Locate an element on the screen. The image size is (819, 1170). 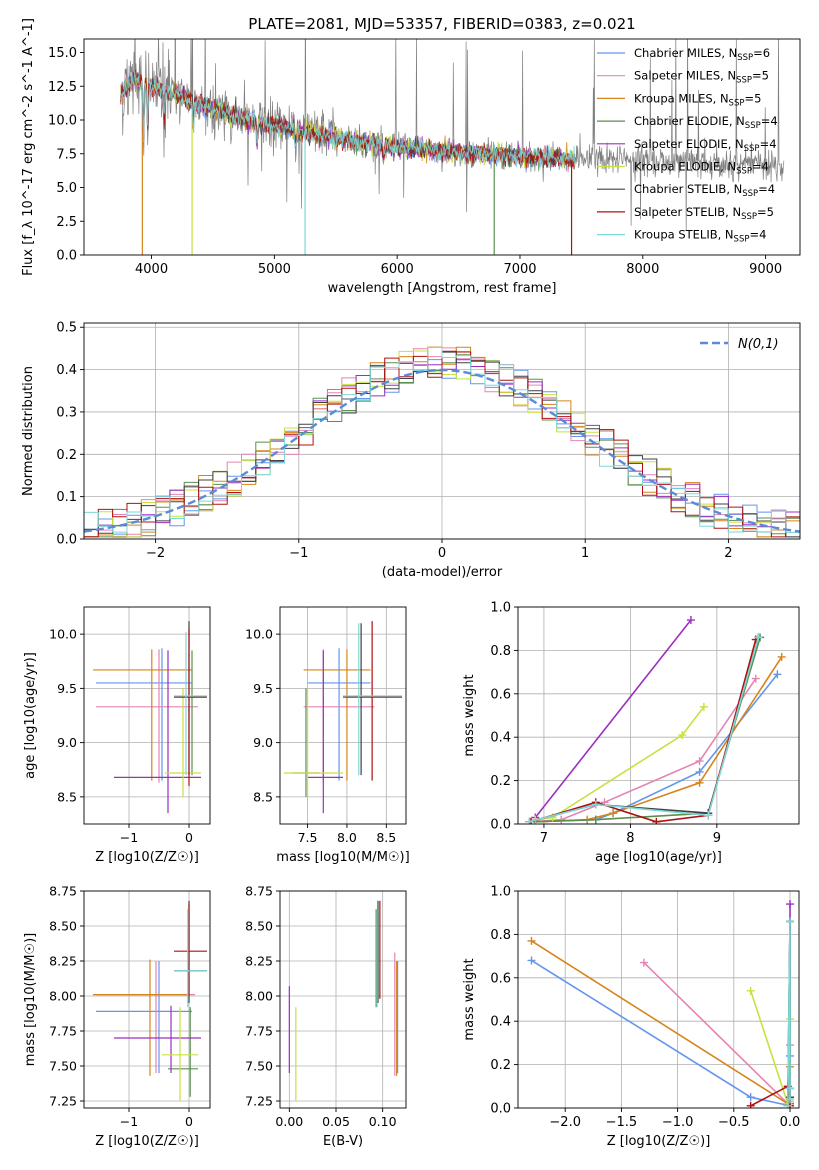
age-vs-mass-panel: 7.5 8.0 8.5 8.5 9.0 9.5 10.0 mass [log10(M/M☉)] is located at coordinates (327, 735).